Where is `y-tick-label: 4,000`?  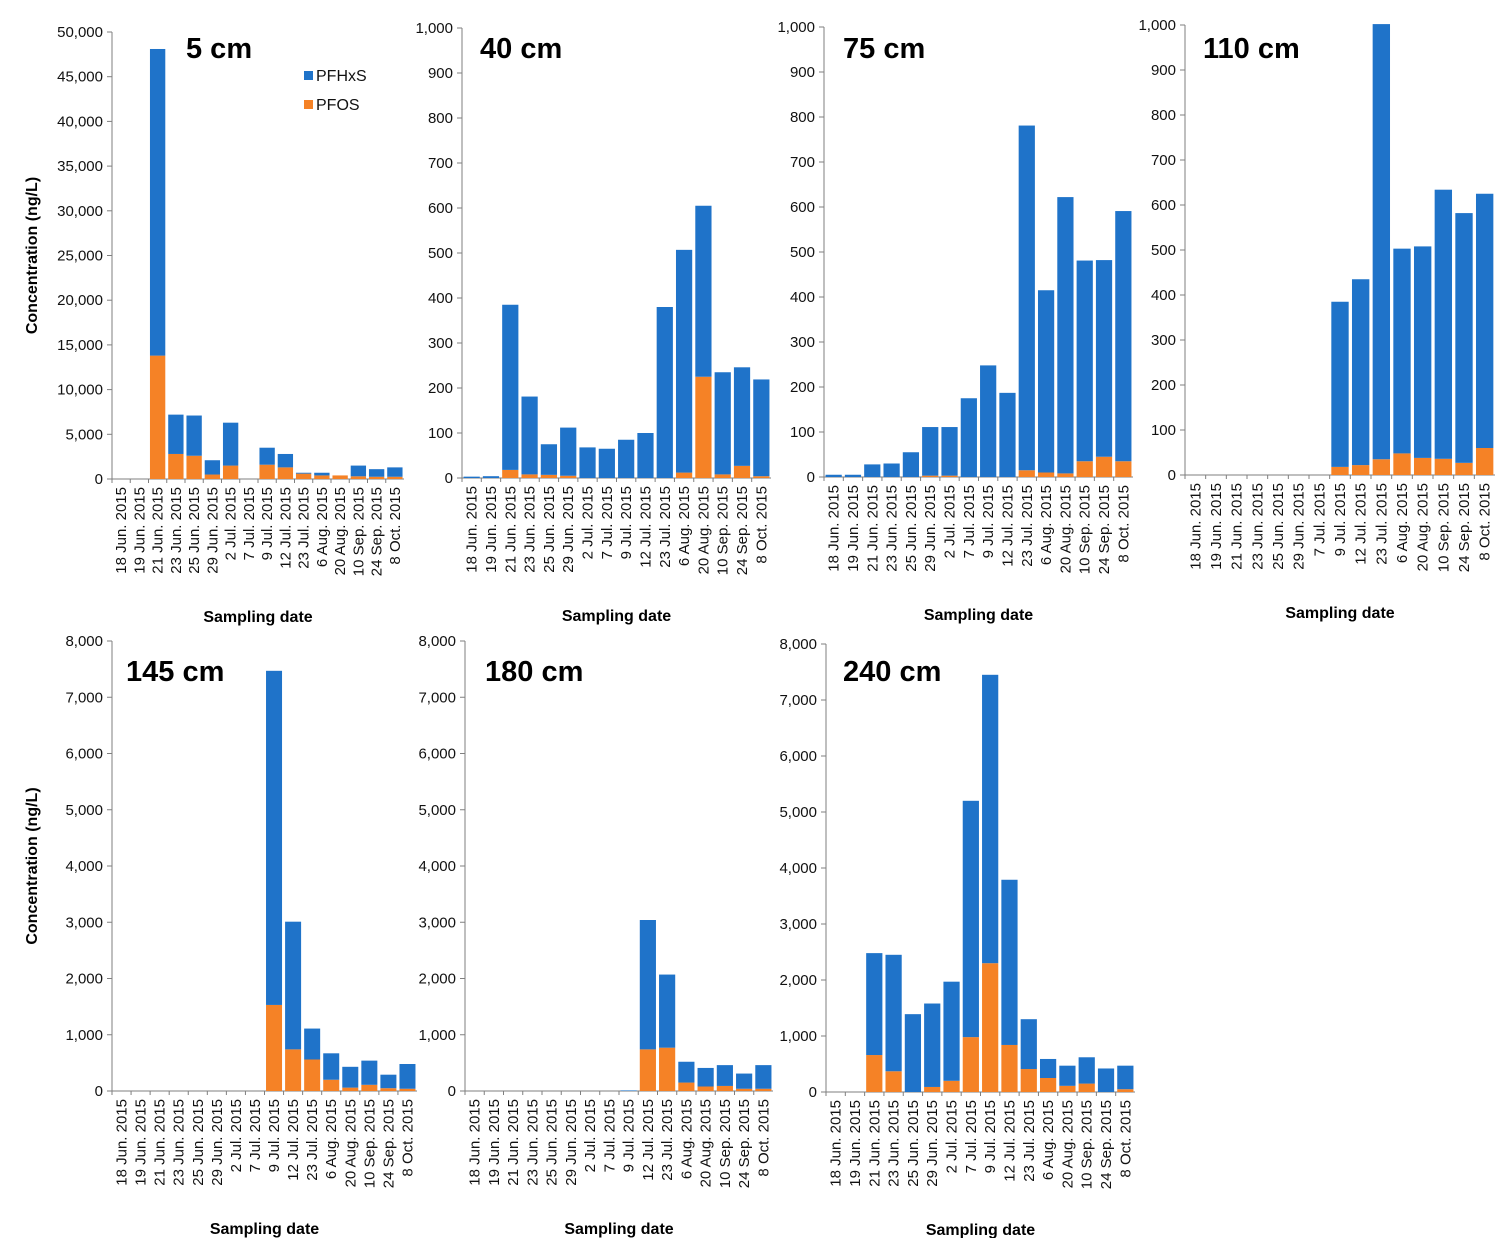
y-tick-label: 4,000 is located at coordinates (437, 866).